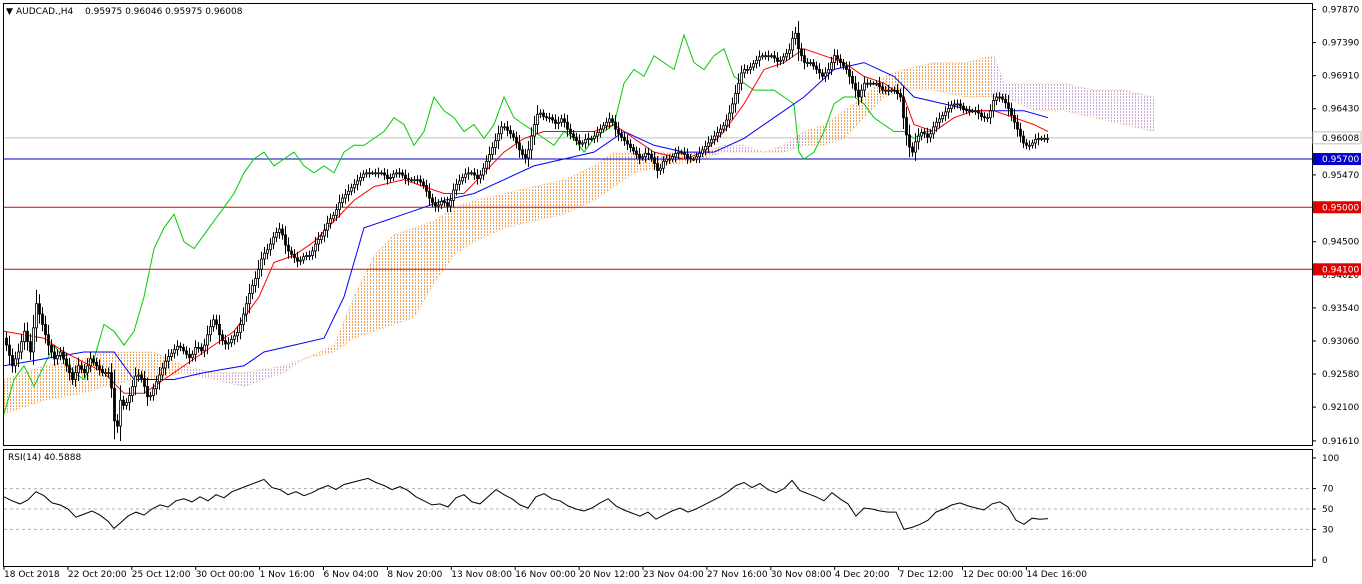 Image resolution: width=1362 pixels, height=584 pixels. What do you see at coordinates (1328, 510) in the screenshot?
I see `rsi-tick-label: 50` at bounding box center [1328, 510].